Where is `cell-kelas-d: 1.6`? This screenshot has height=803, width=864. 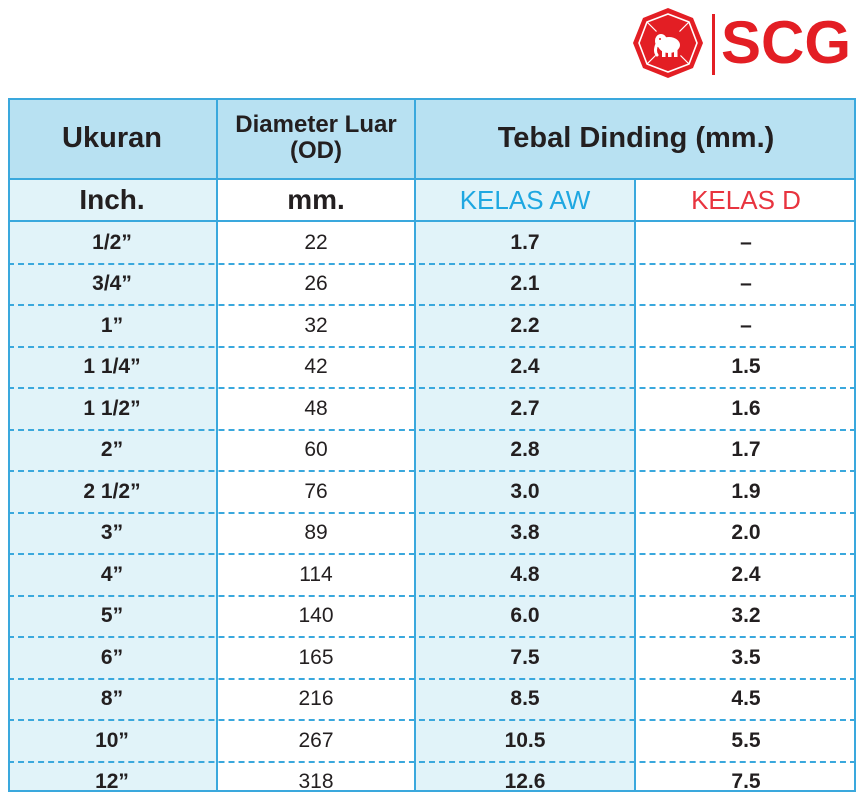
cell-kelas-d: 1.6 is located at coordinates (746, 409).